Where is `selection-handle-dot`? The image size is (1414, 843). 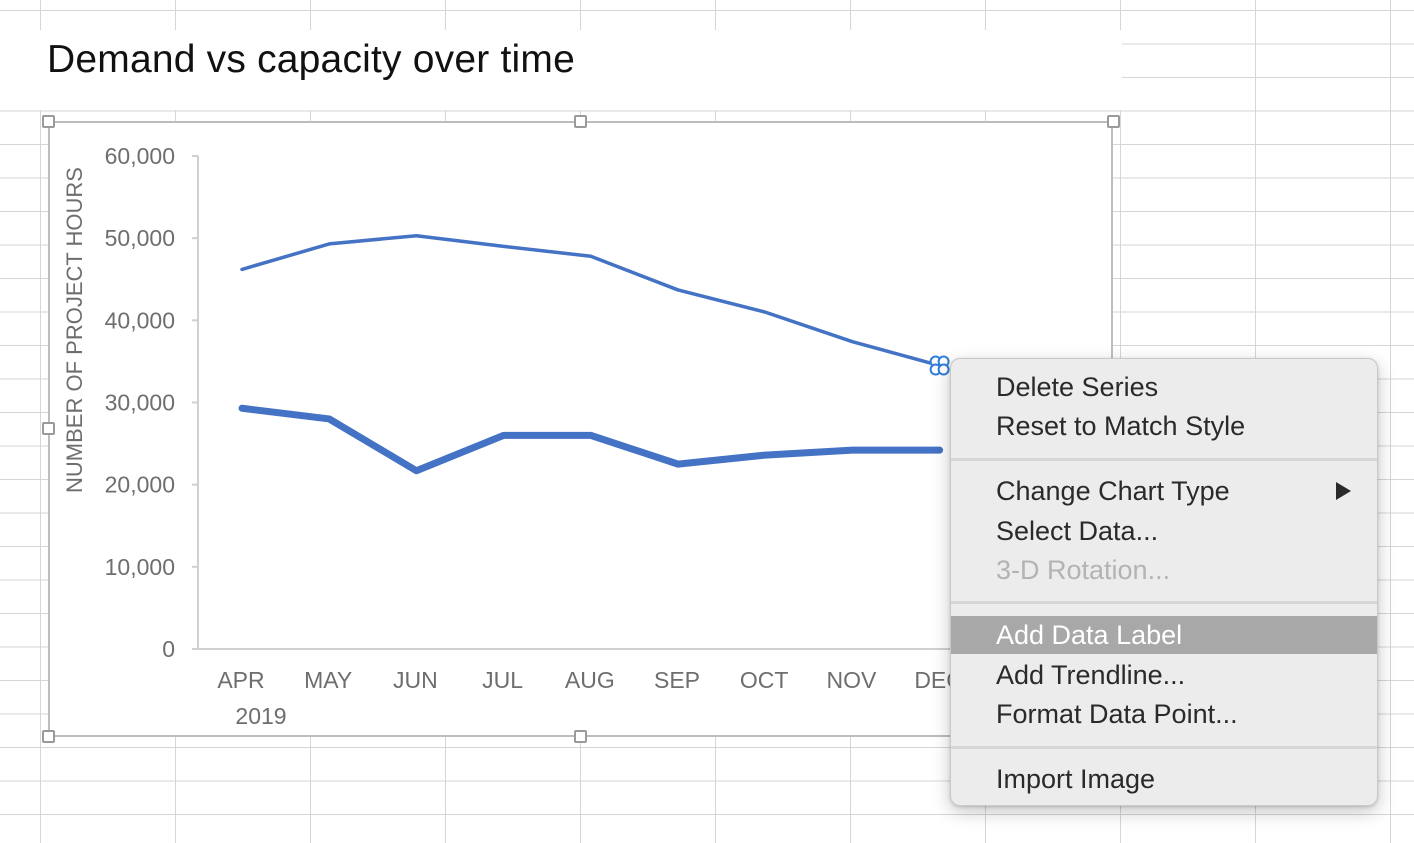
selection-handle-dot is located at coordinates (943, 369).